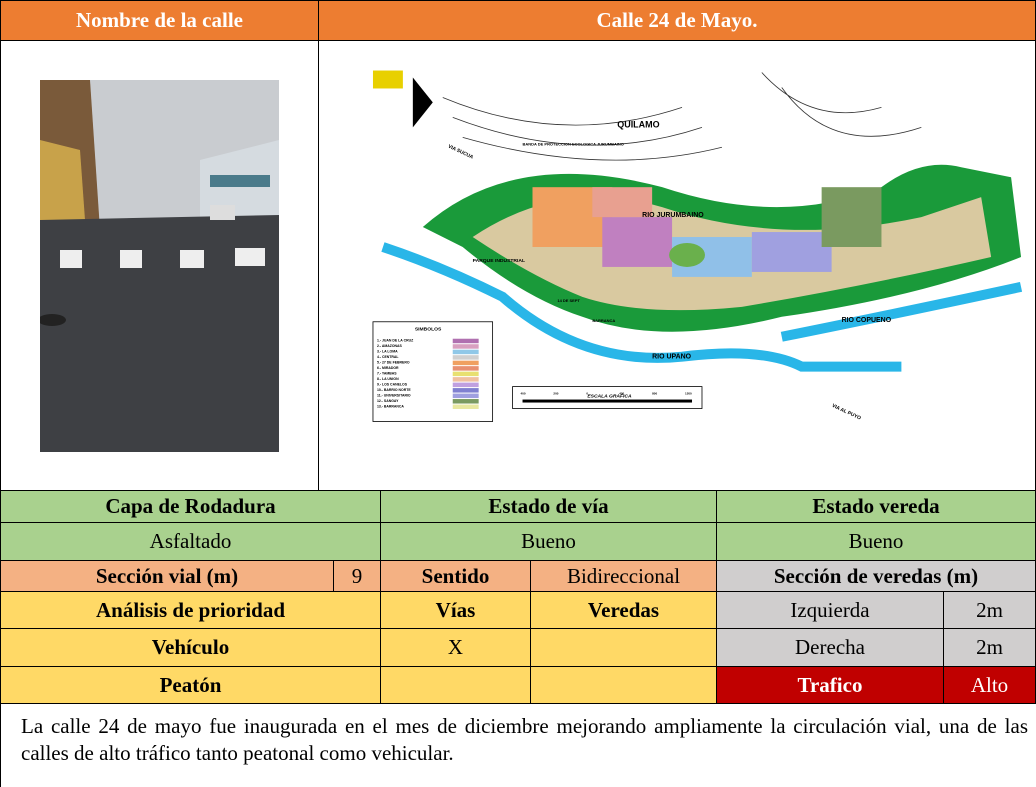 This screenshot has width=1036, height=787. I want to click on map-label: BARRANCA, so click(603, 320).